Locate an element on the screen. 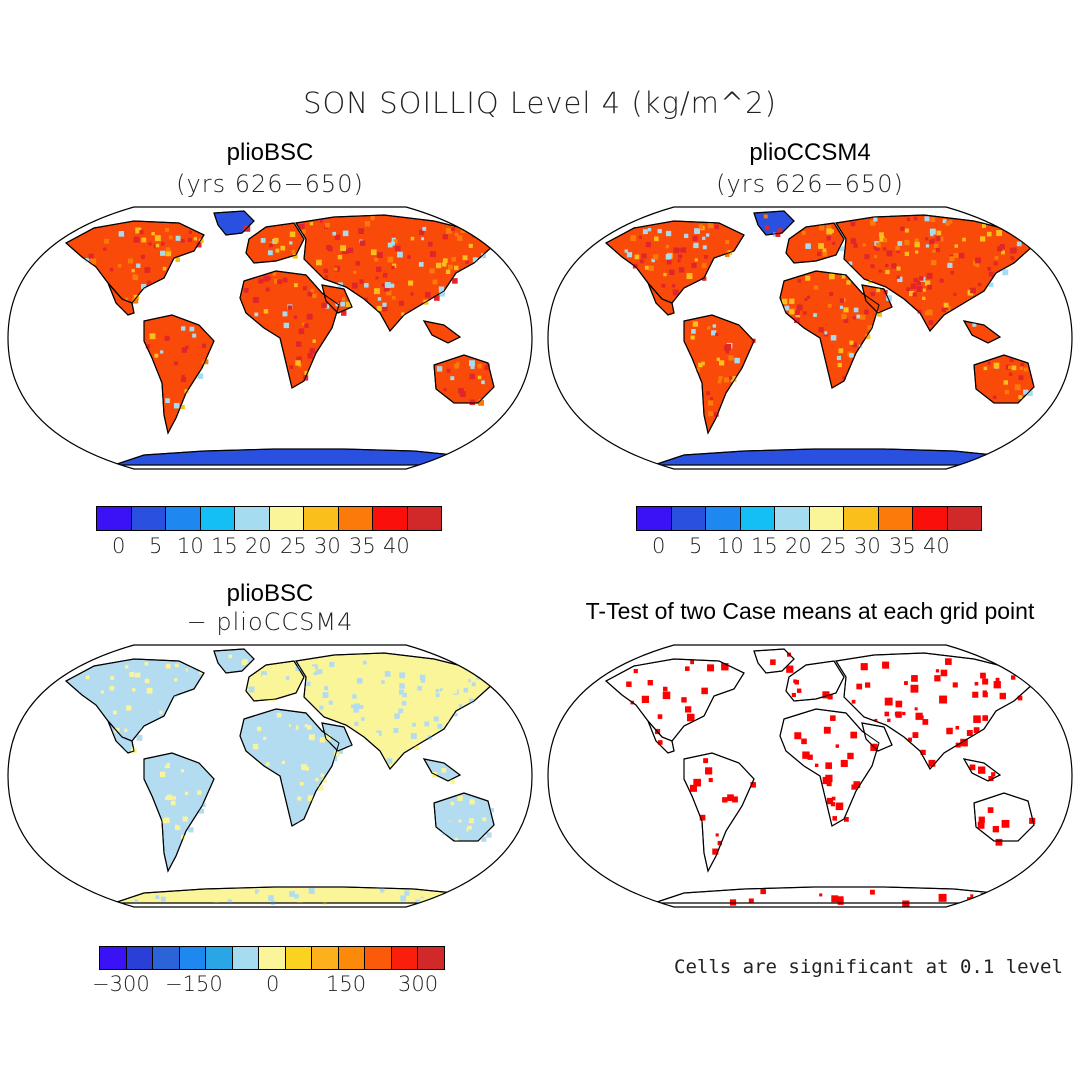  coastline-arabia is located at coordinates (337, 737).